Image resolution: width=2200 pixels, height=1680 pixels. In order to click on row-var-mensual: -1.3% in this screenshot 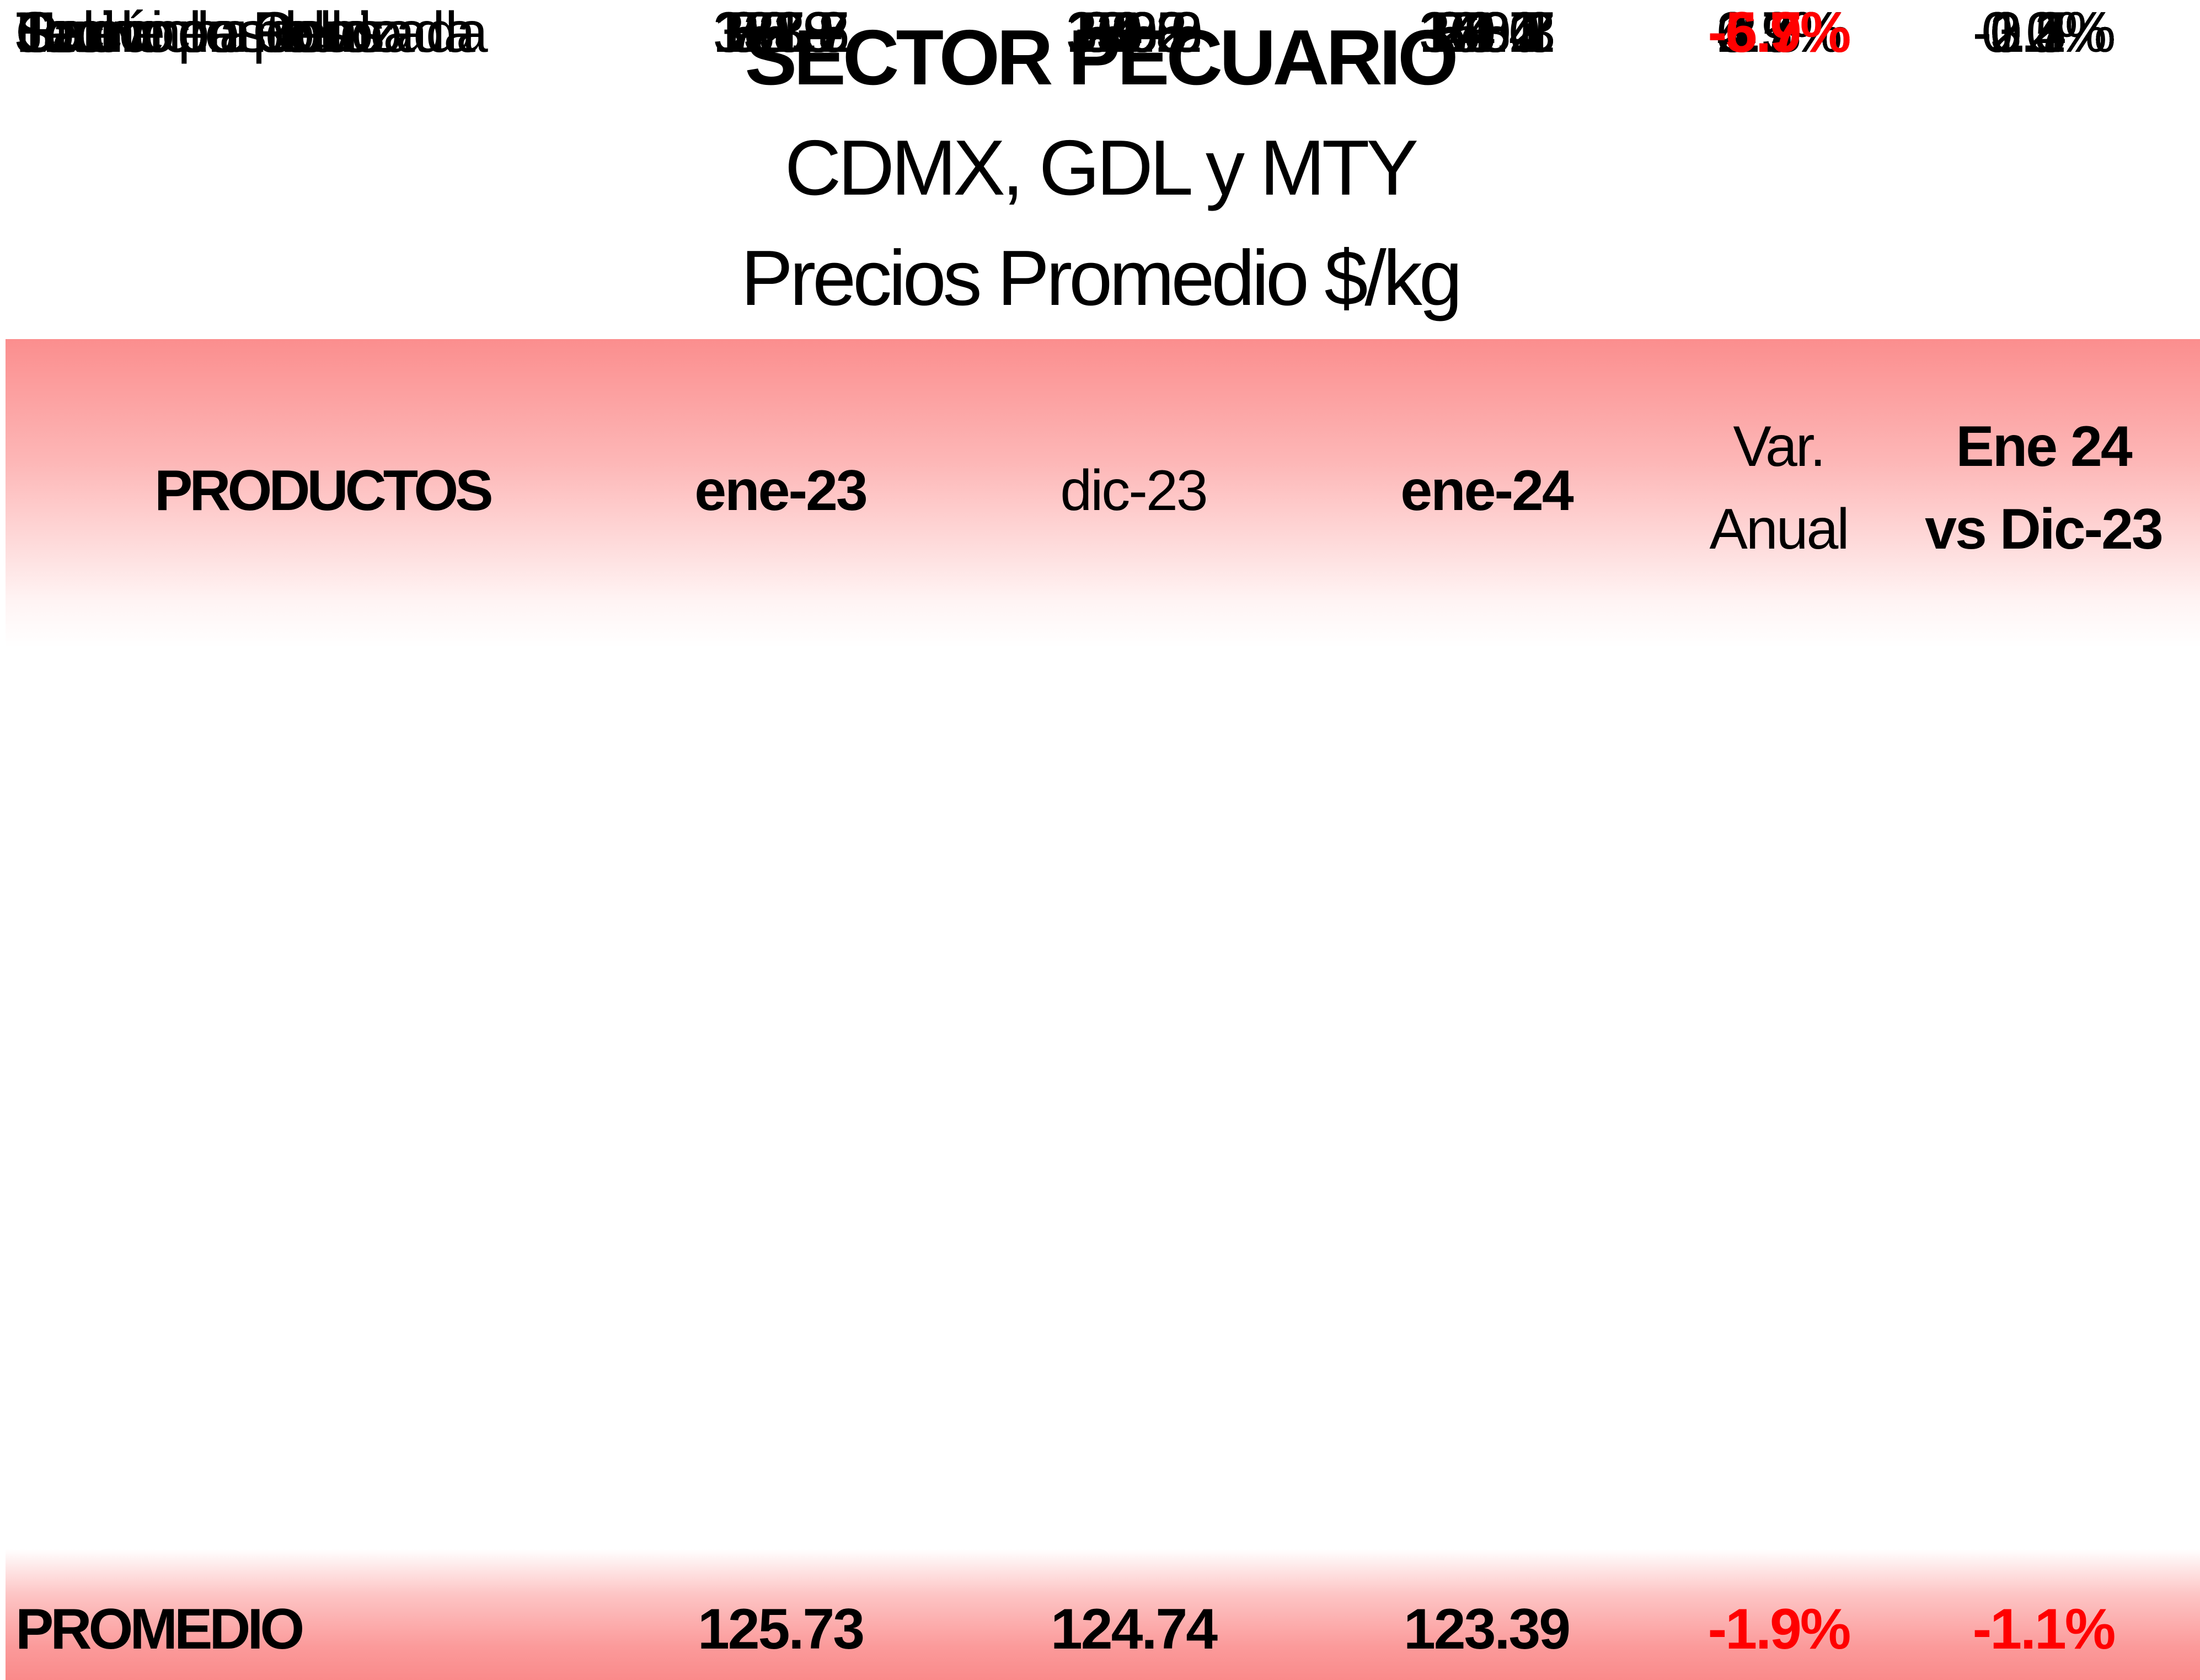, I will do `click(2044, 33)`.